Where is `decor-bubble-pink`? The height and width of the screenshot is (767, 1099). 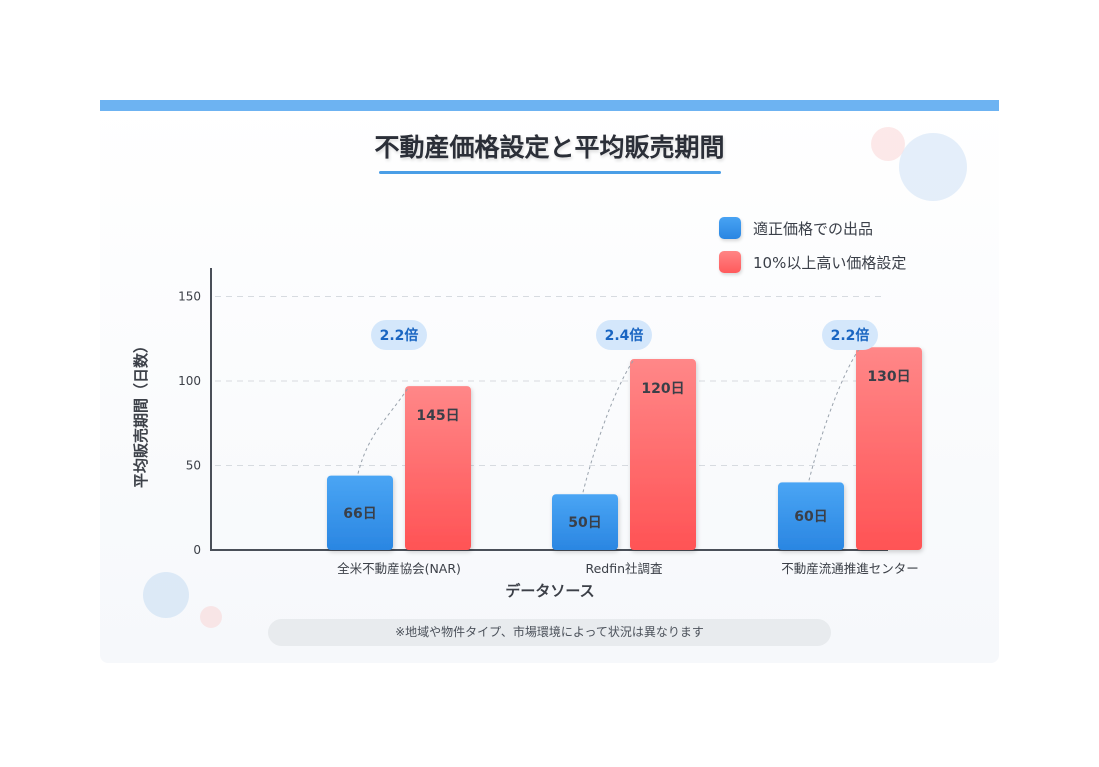 decor-bubble-pink is located at coordinates (888, 144).